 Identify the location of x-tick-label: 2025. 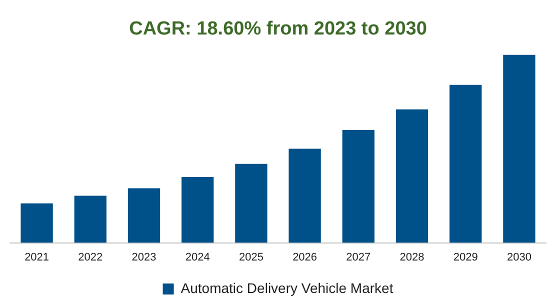
(251, 257).